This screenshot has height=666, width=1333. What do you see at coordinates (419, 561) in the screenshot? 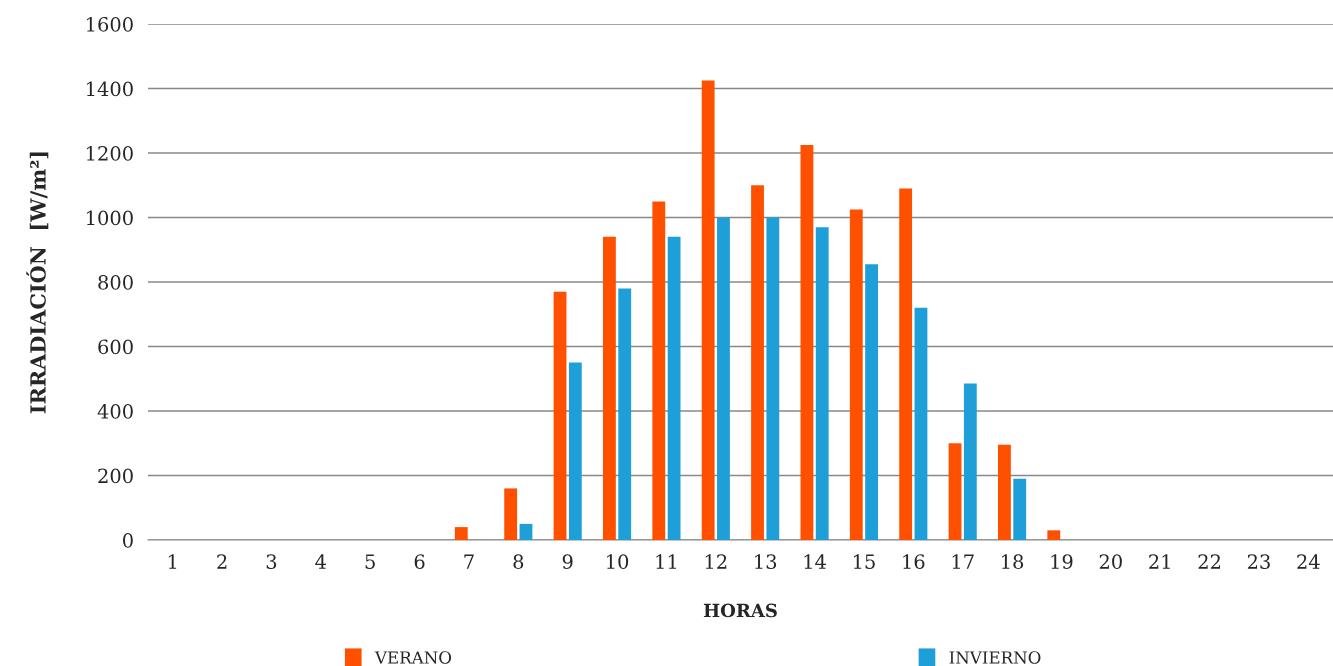
I see `x-tick-label: 6` at bounding box center [419, 561].